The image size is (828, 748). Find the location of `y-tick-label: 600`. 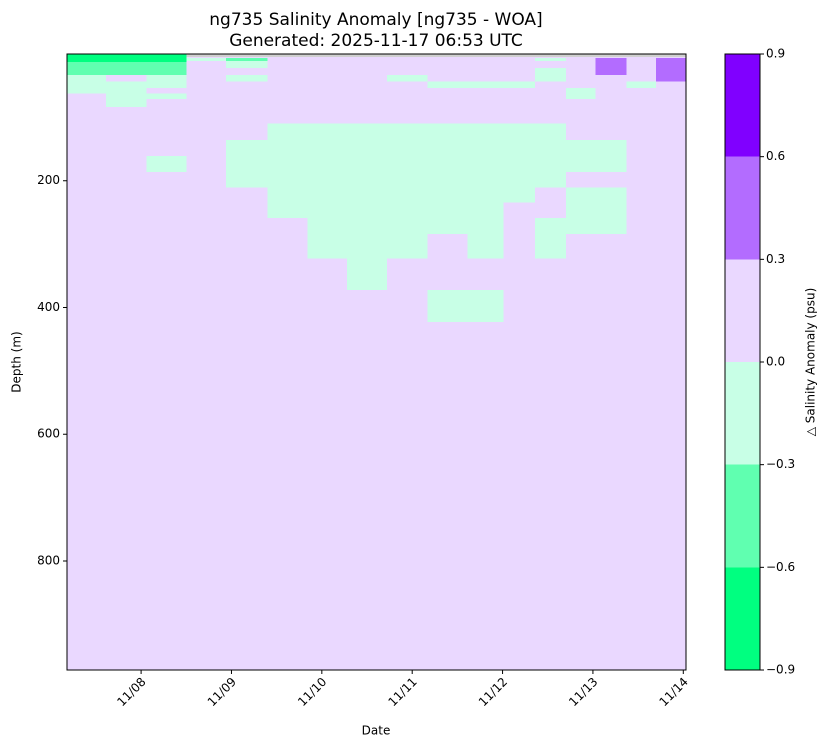

y-tick-label: 600 is located at coordinates (48, 434).